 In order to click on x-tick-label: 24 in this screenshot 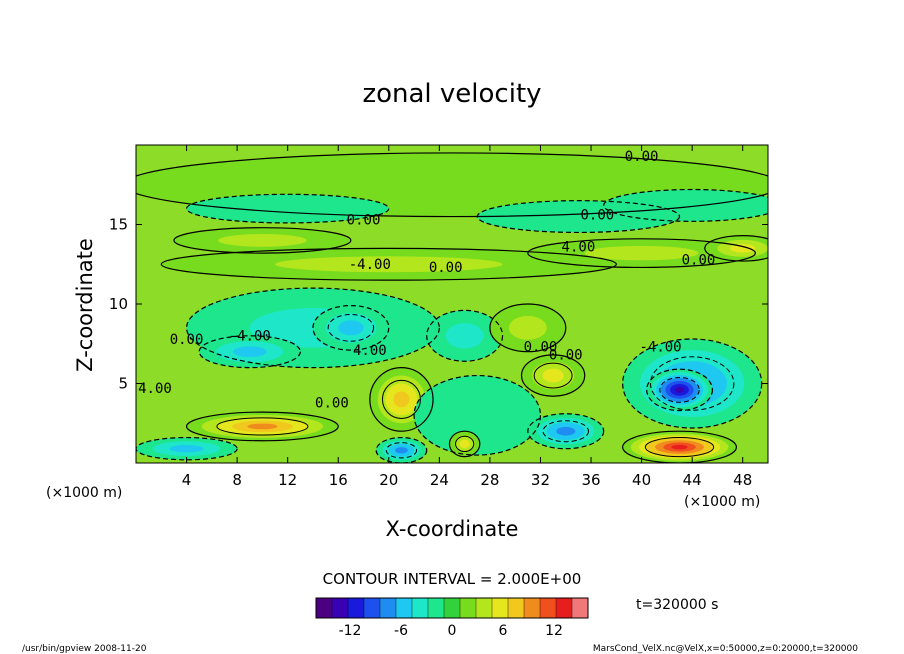, I will do `click(439, 480)`.